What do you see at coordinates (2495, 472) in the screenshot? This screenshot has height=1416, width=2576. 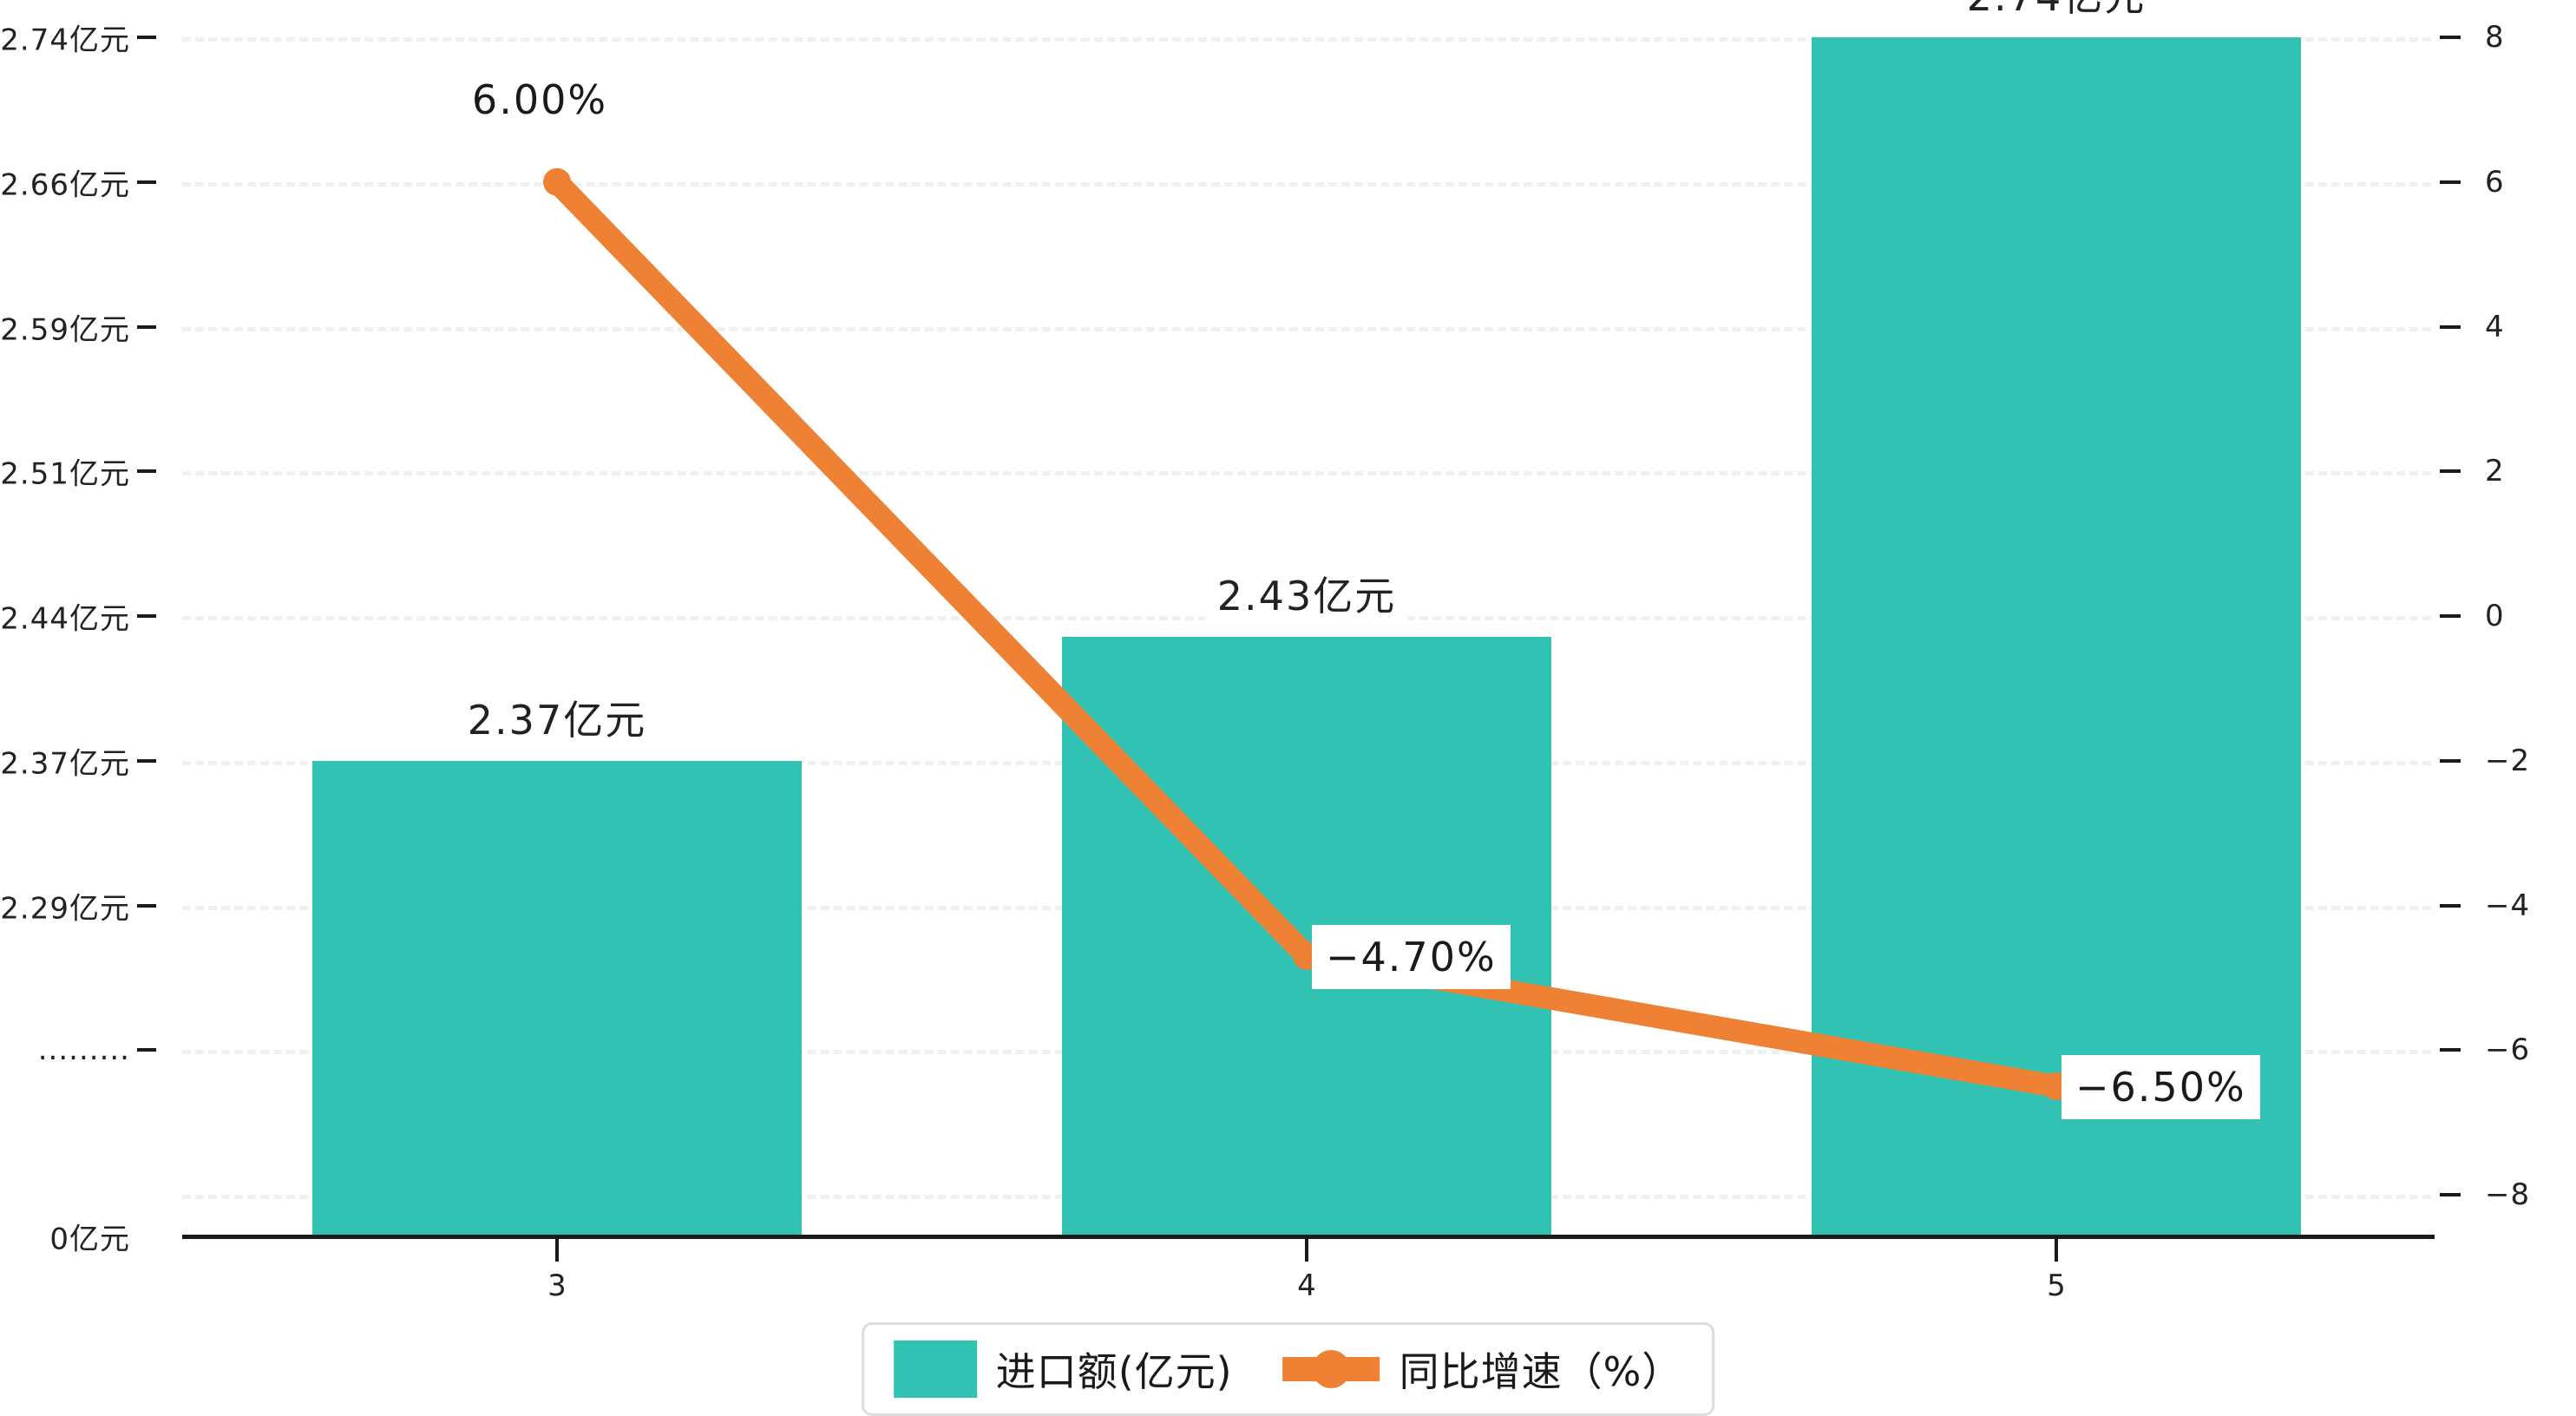 I see `right-axis-tick-label: 2` at bounding box center [2495, 472].